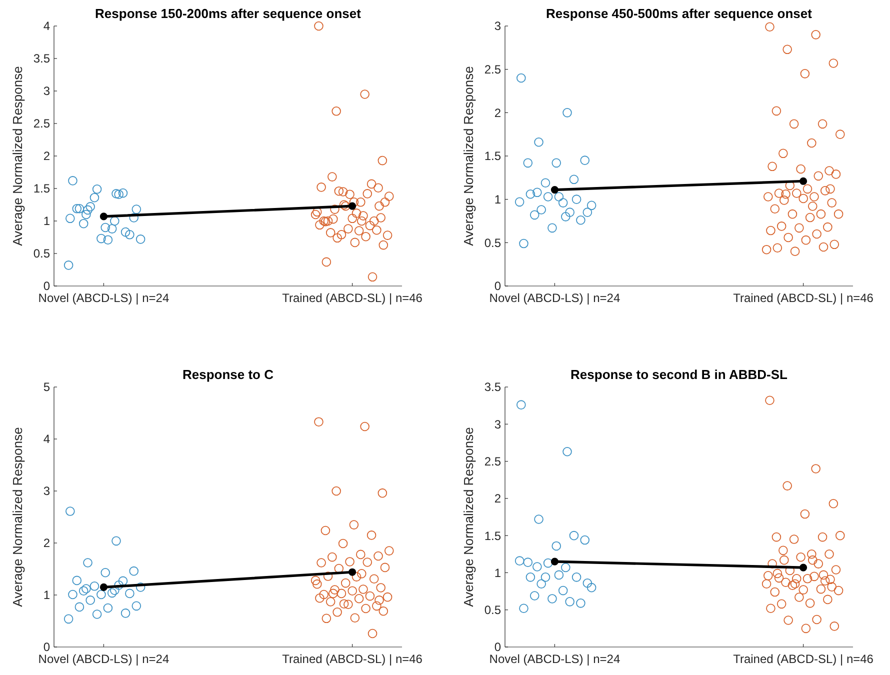  I want to click on chart-title: Response to second B in ABBD-SL, so click(679, 374).